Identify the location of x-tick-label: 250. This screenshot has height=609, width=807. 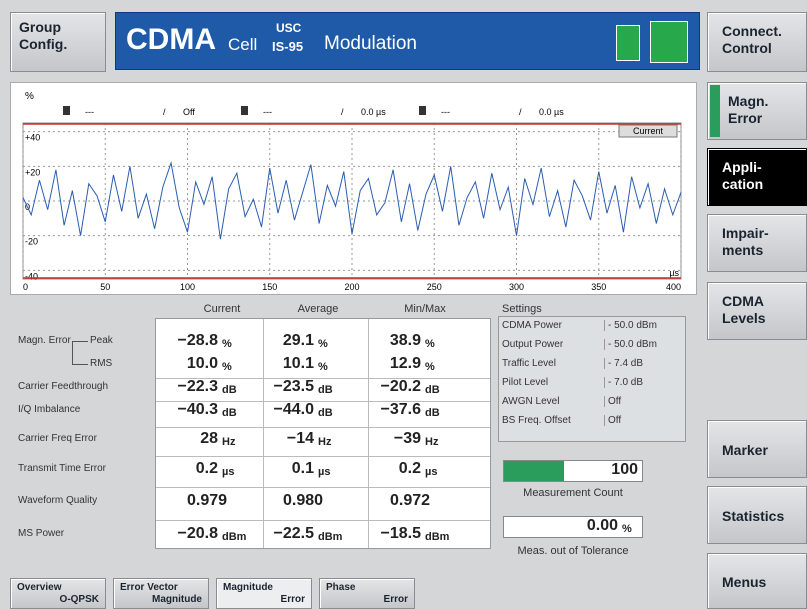
(434, 287).